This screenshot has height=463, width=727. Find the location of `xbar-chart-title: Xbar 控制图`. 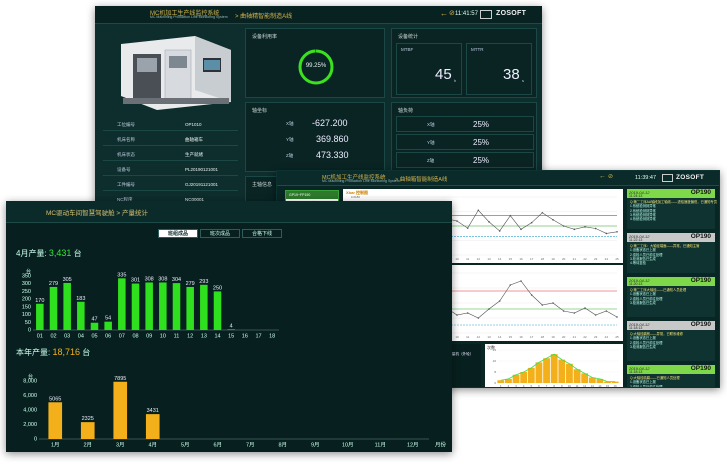

xbar-chart-title: Xbar 控制图 is located at coordinates (357, 192).